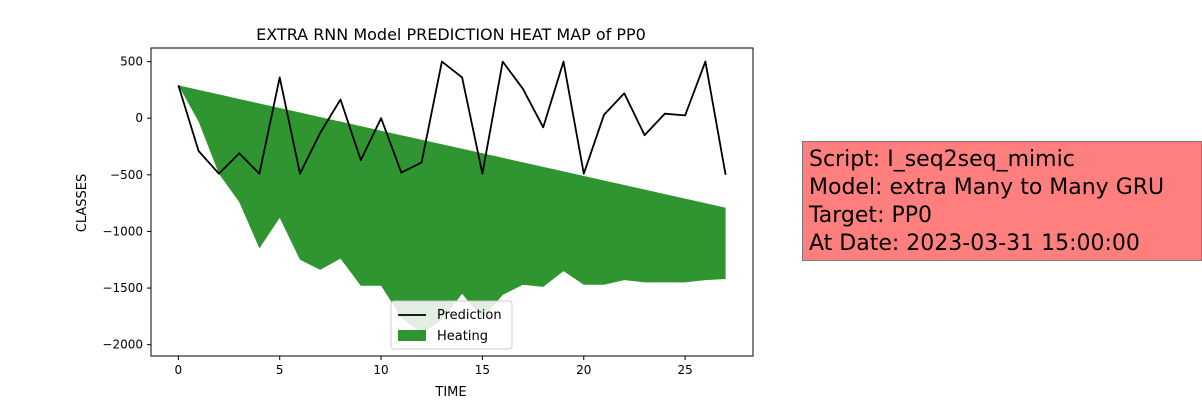 This screenshot has width=1202, height=400. I want to click on x-tick-label: 25, so click(684, 370).